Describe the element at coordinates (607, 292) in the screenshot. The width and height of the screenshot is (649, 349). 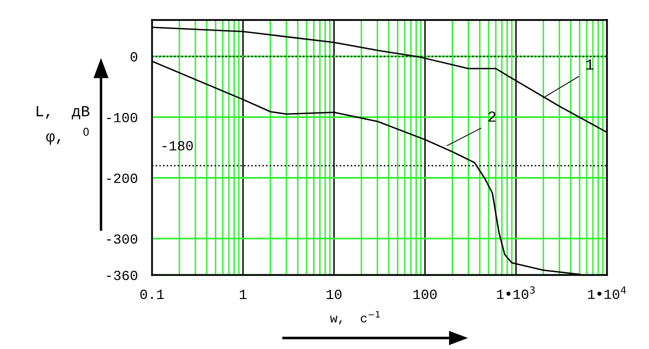
I see `x-tick-label: 1•10$^{4}$` at that location.